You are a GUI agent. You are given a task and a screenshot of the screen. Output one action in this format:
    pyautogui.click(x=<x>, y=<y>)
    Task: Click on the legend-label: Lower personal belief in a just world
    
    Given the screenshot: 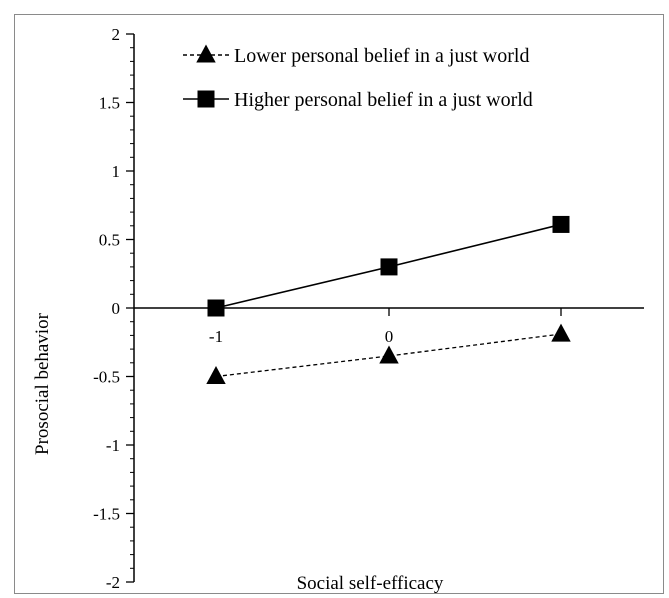 What is the action you would take?
    pyautogui.click(x=381, y=56)
    